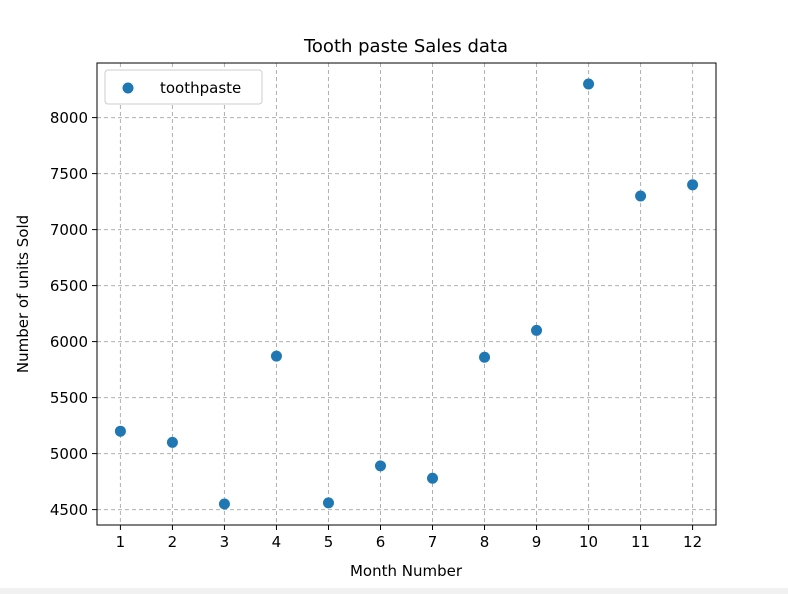 The image size is (788, 594). I want to click on x-tick-label: 10, so click(588, 542).